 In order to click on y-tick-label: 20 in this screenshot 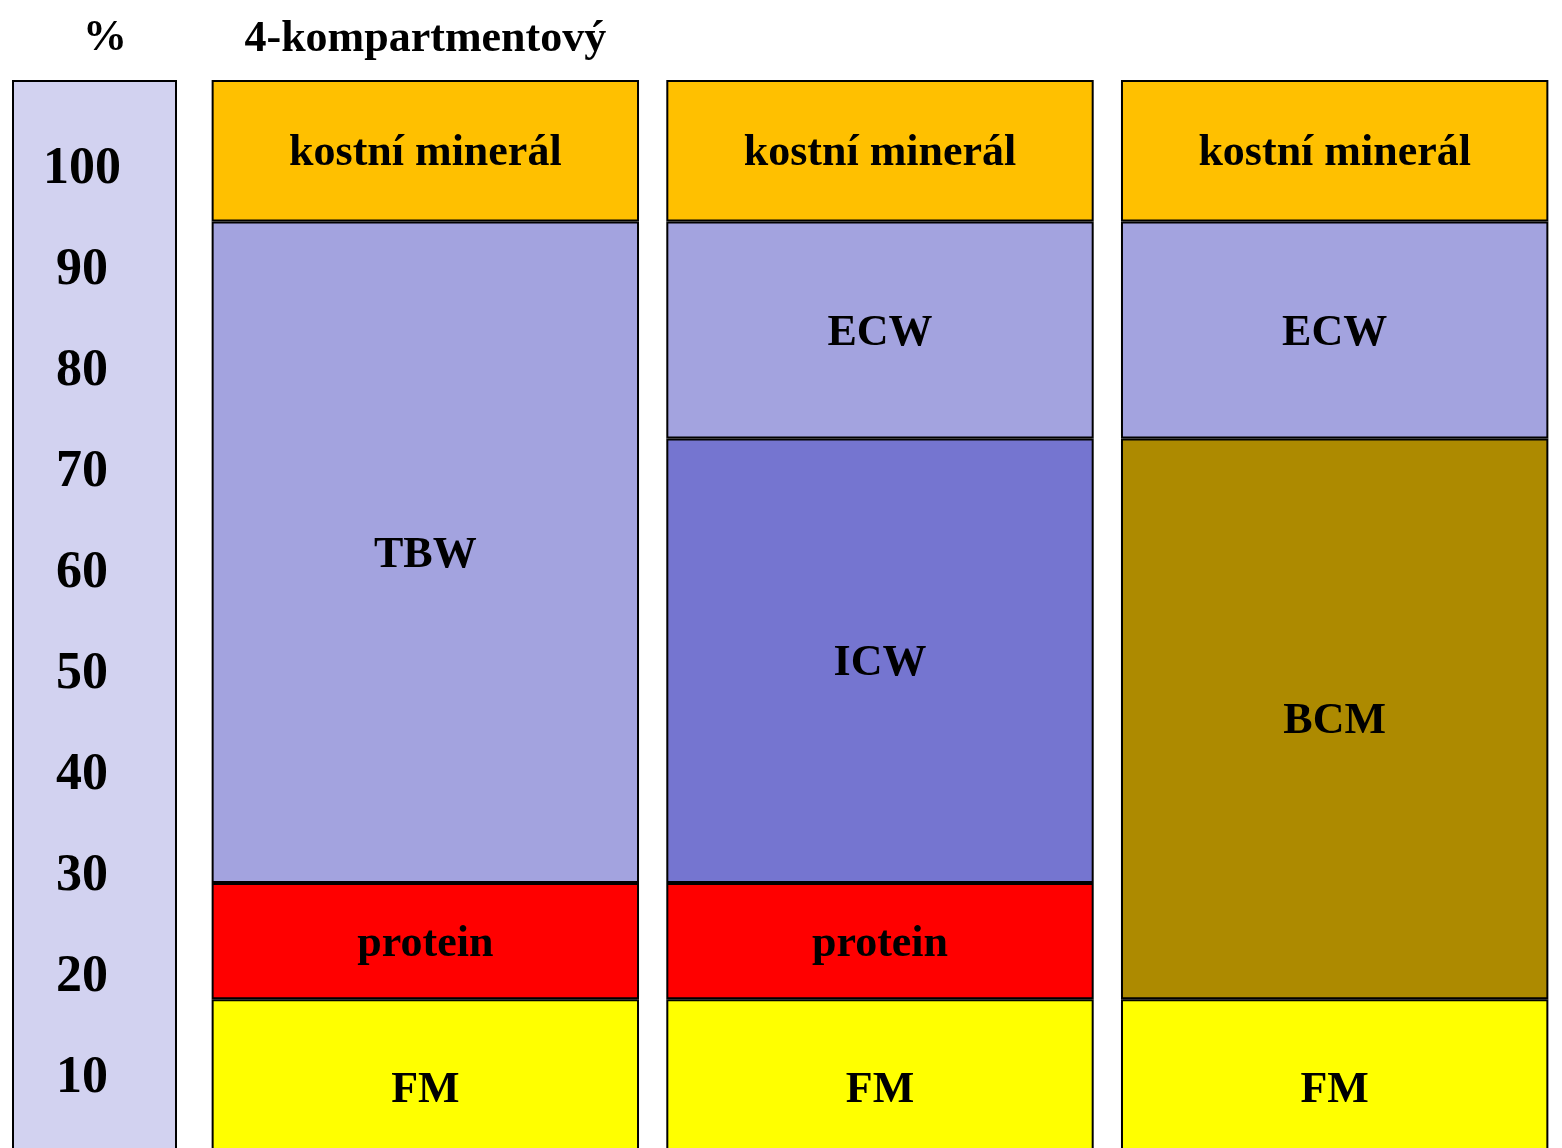, I will do `click(82, 974)`.